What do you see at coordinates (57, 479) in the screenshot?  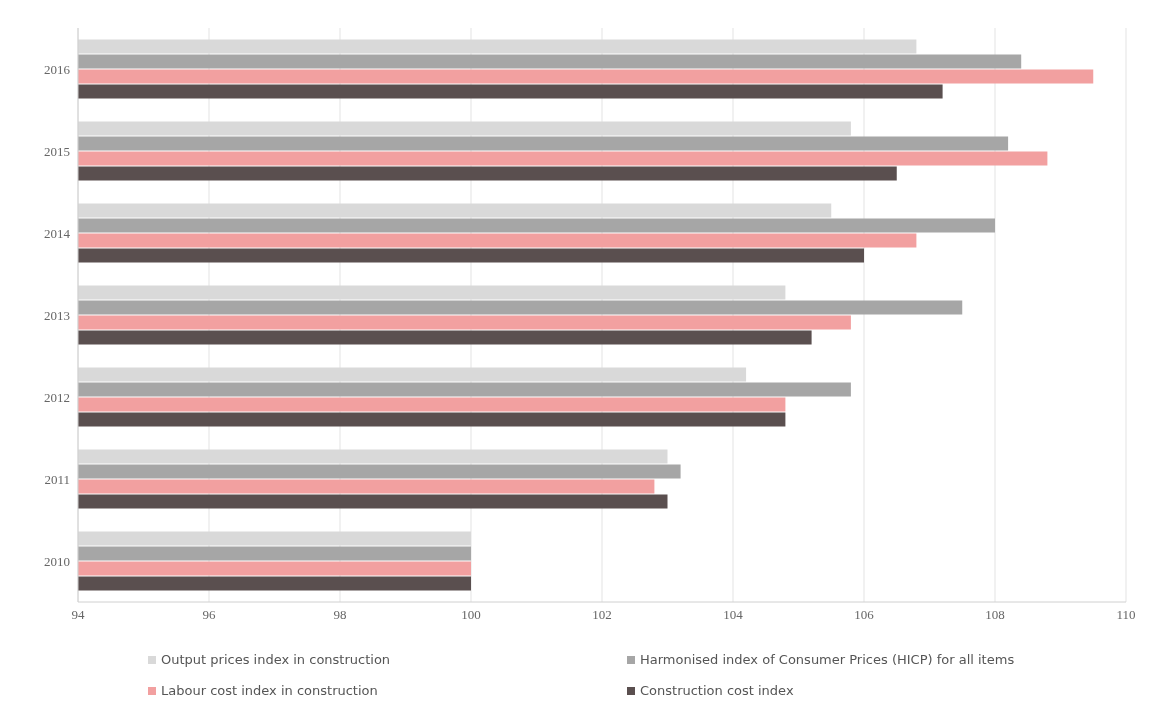 I see `y-tick-label: 2011` at bounding box center [57, 479].